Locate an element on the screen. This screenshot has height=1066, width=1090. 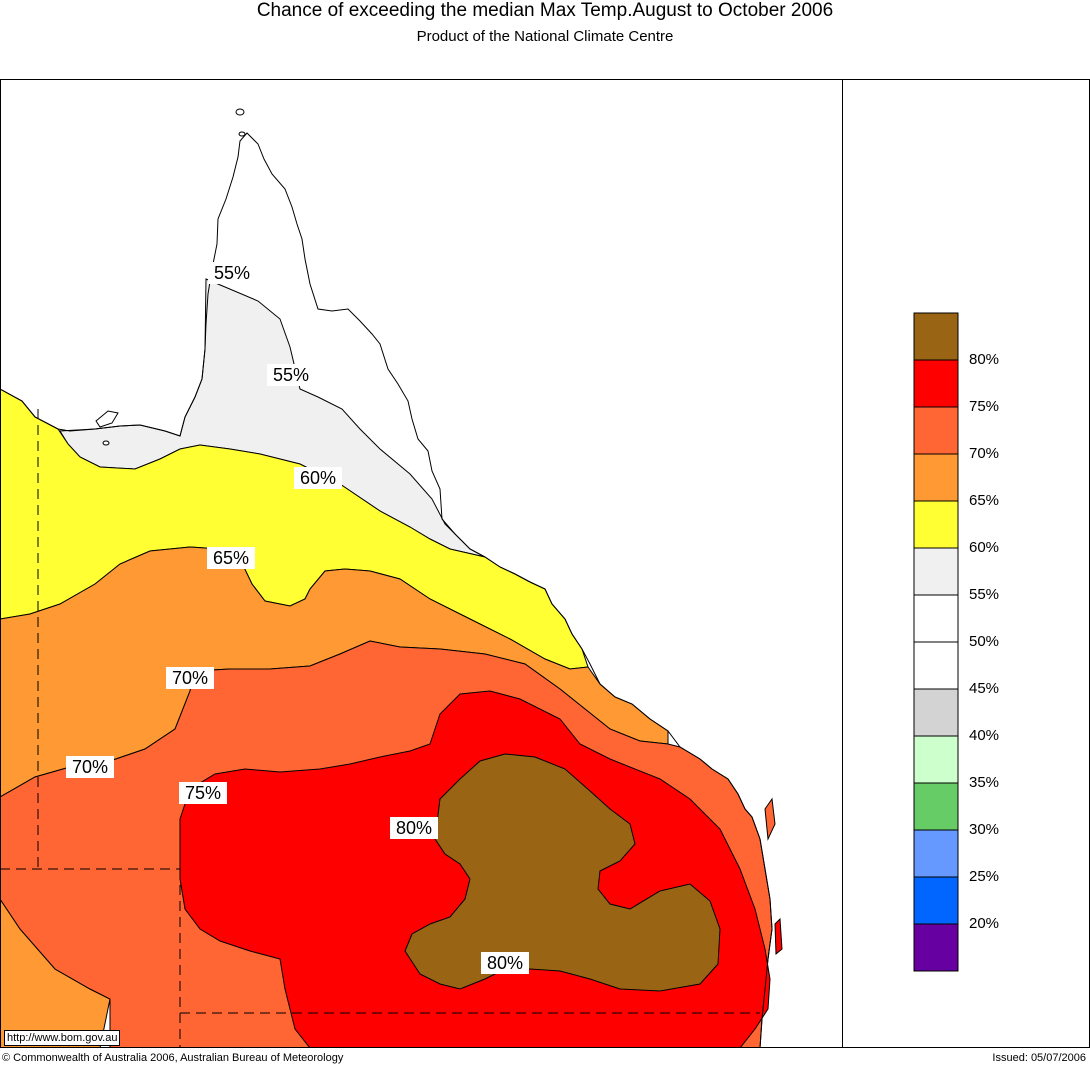
legend-label: 50% is located at coordinates (984, 641).